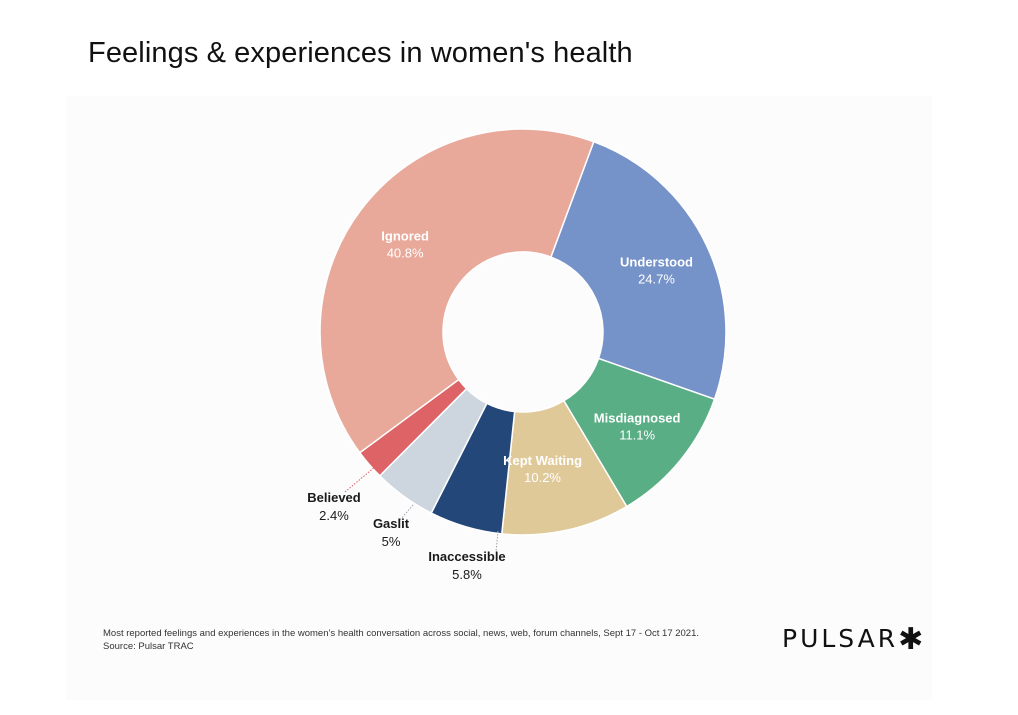  I want to click on label-ignored: Ignored, so click(405, 235).